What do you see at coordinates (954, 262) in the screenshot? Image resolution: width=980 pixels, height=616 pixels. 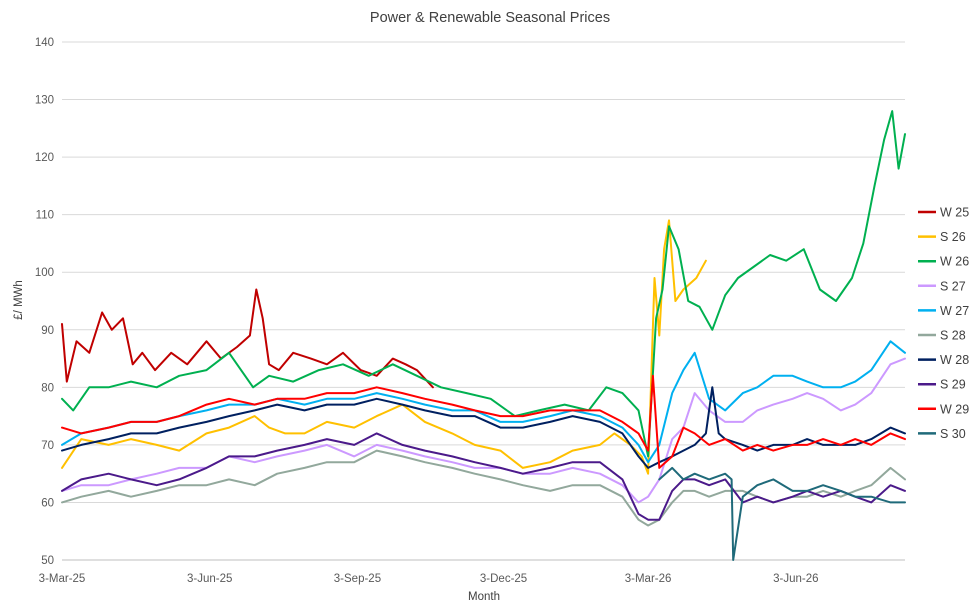 I see `legend-label: W 26` at bounding box center [954, 262].